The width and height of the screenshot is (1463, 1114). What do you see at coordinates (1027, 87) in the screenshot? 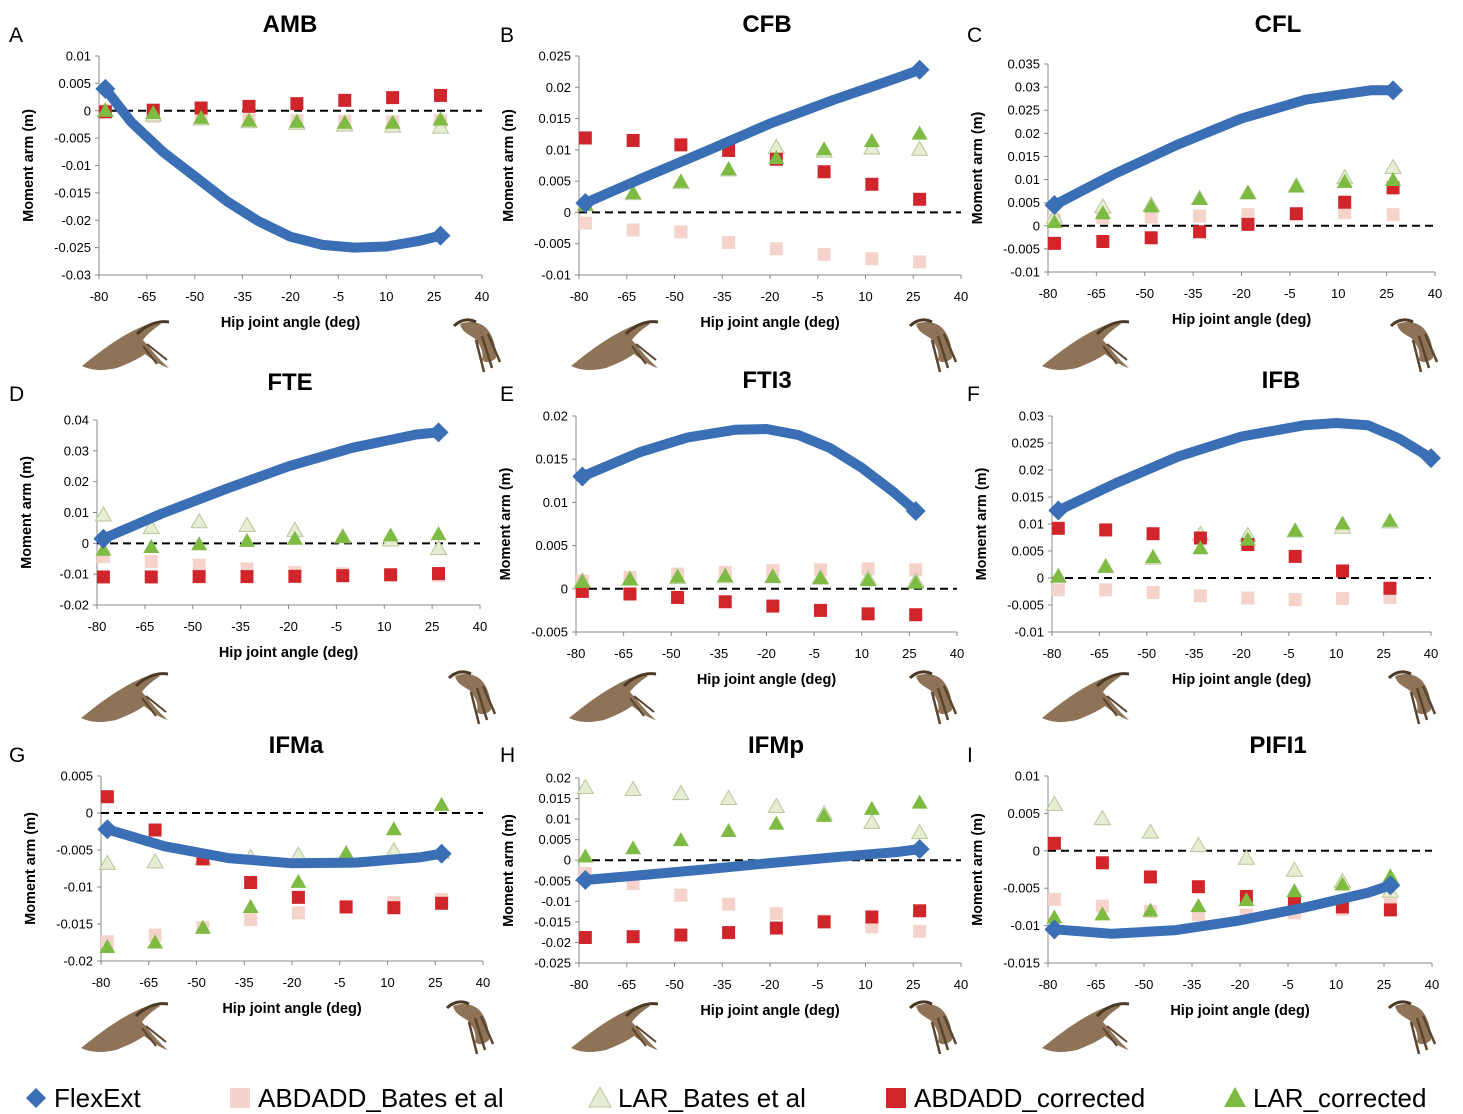
I see `y-tick-label: 0.03` at bounding box center [1027, 87].